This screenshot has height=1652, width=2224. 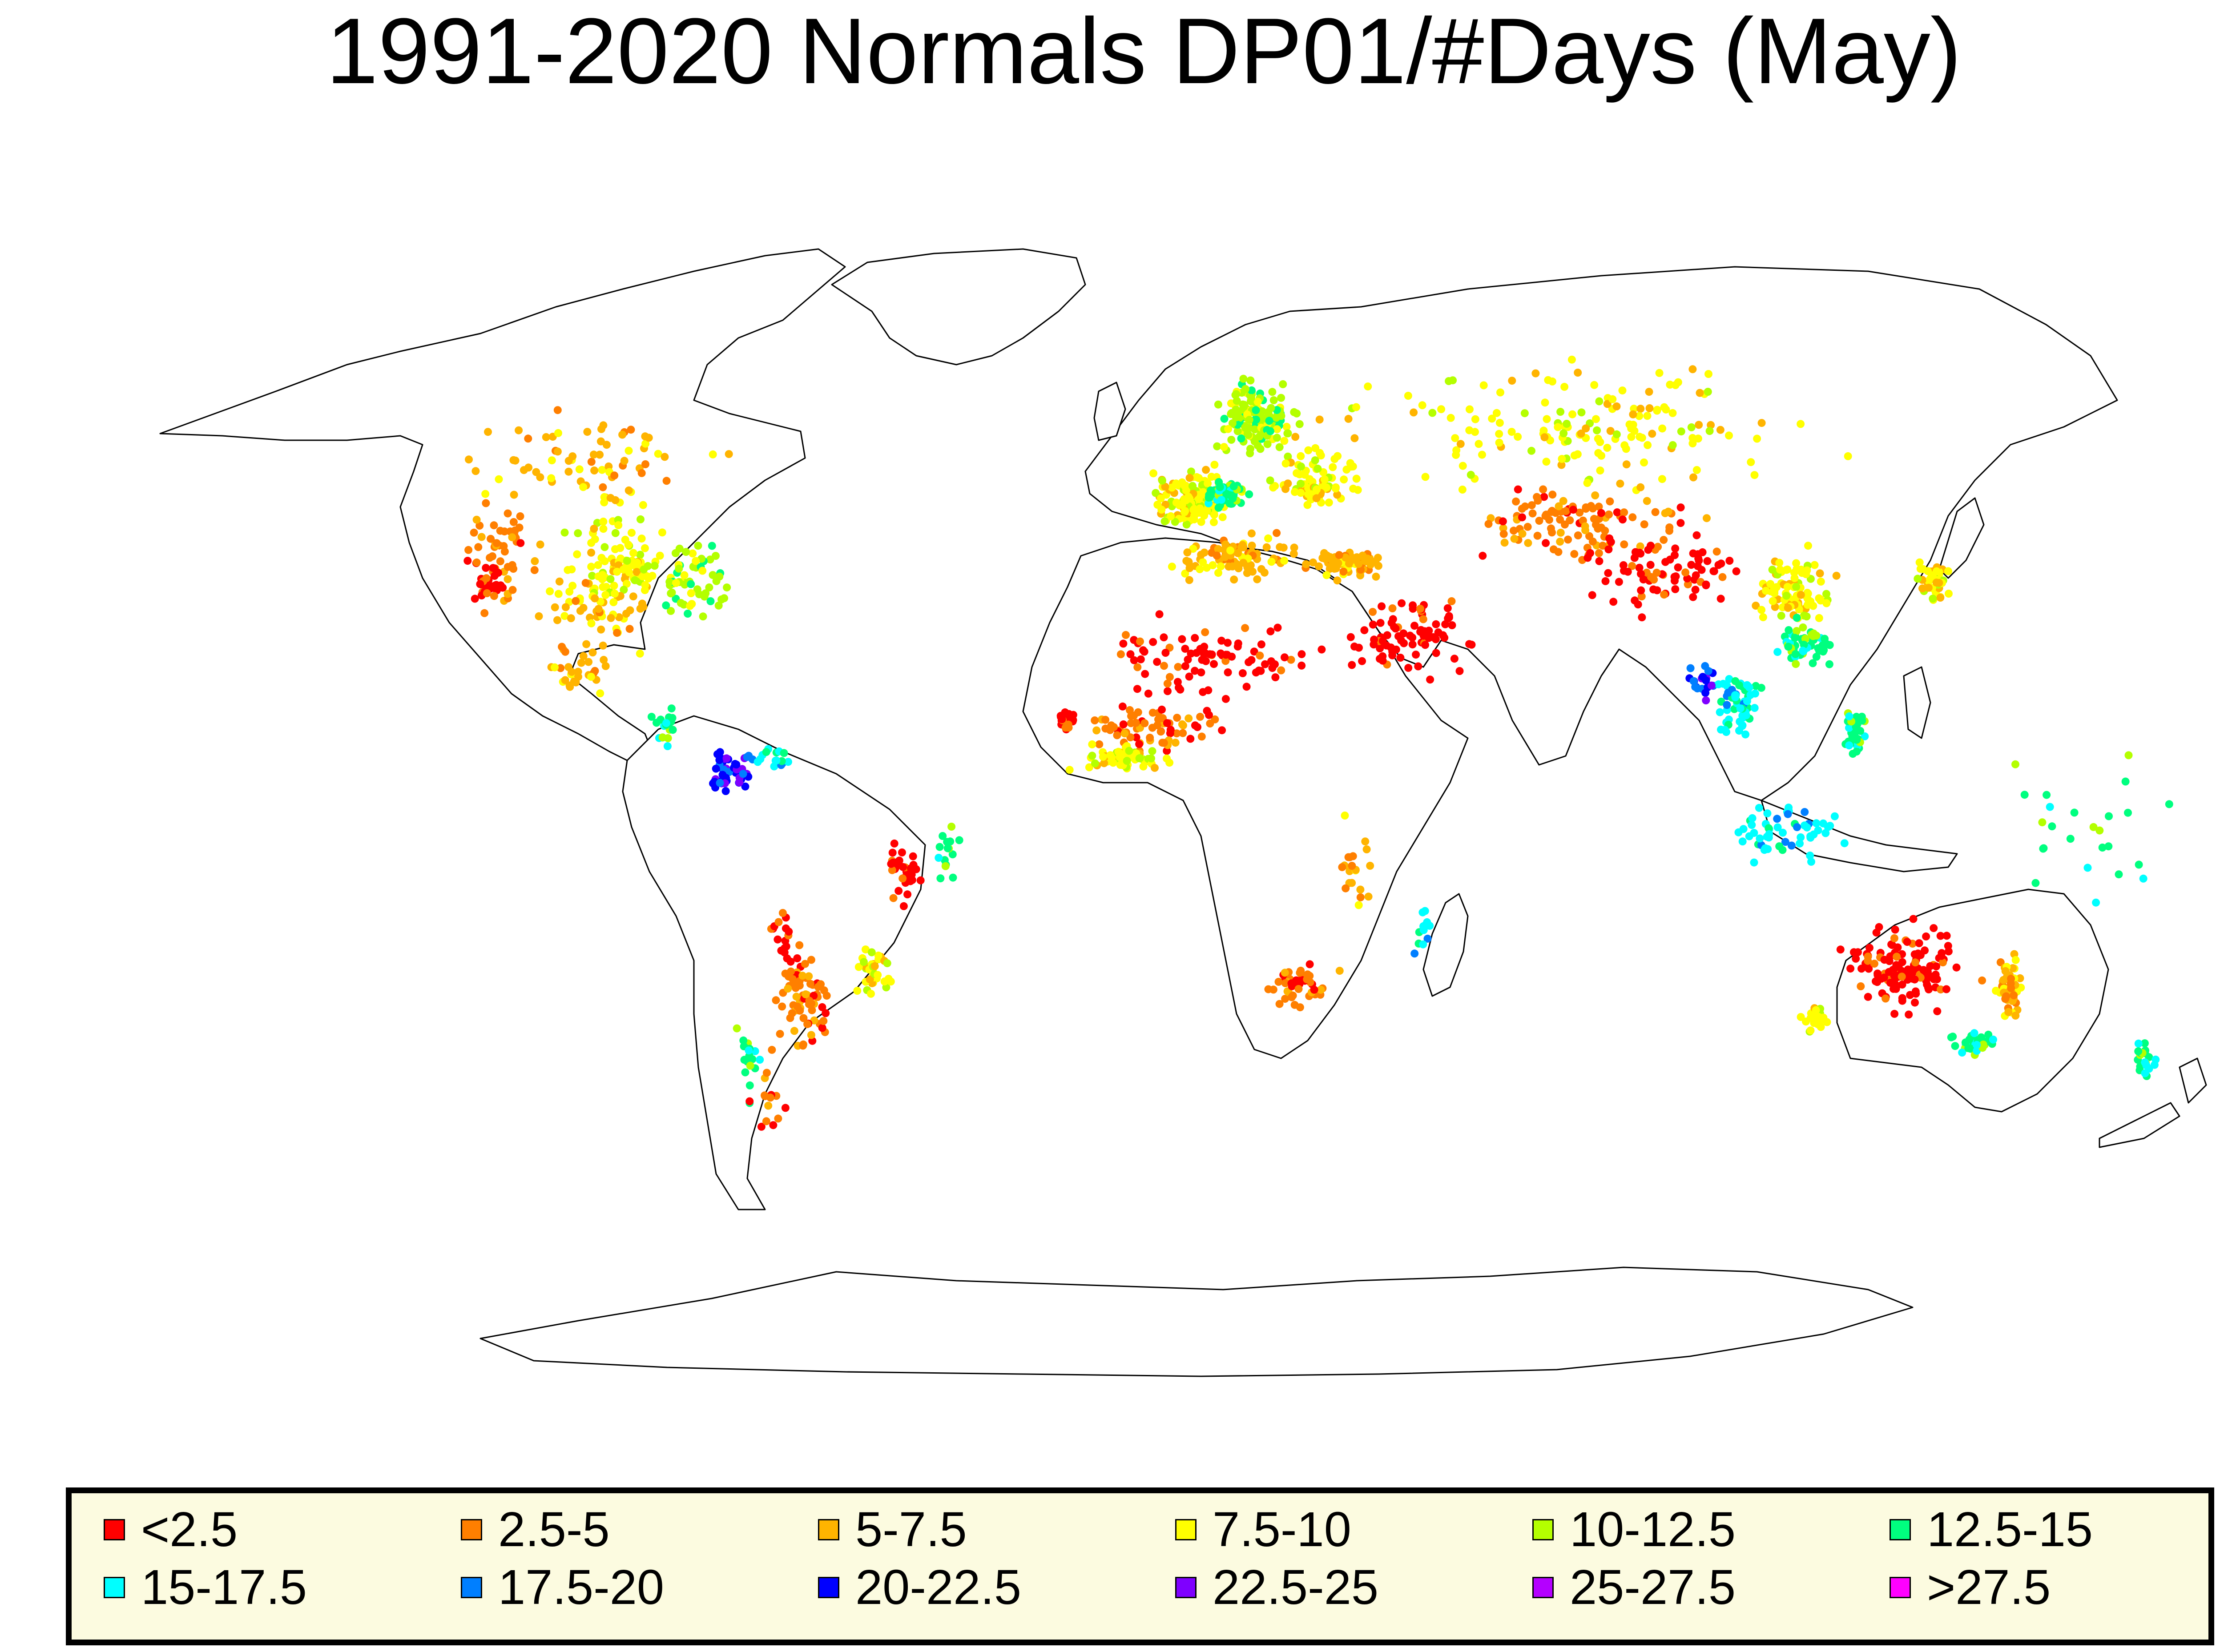 I want to click on madagascar-outline, so click(x=1445, y=945).